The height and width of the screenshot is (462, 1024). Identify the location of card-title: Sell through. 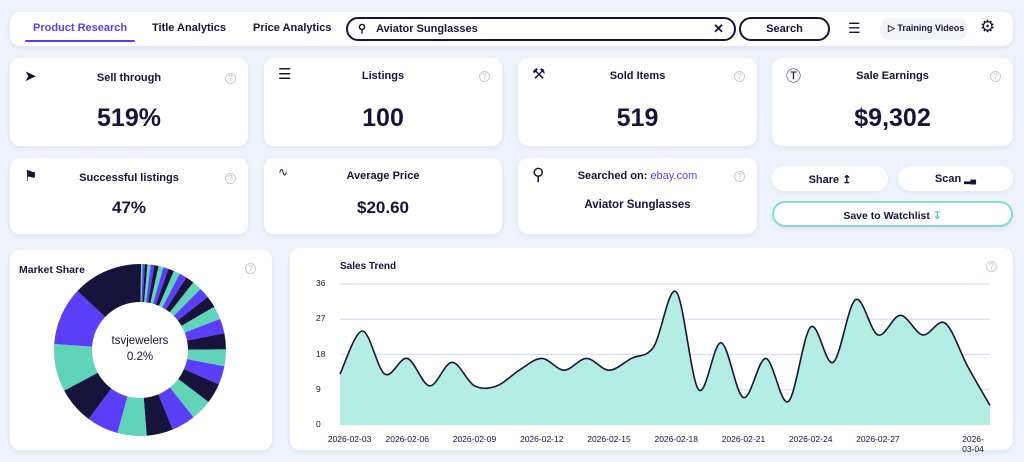
(129, 78).